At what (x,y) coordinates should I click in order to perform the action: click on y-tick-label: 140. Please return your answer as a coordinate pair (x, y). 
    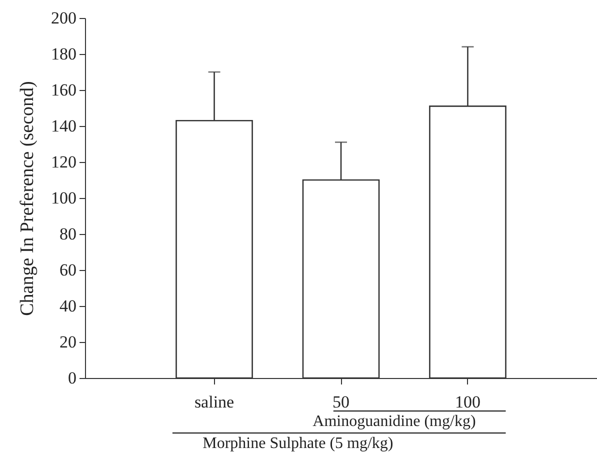
    Looking at the image, I should click on (63, 126).